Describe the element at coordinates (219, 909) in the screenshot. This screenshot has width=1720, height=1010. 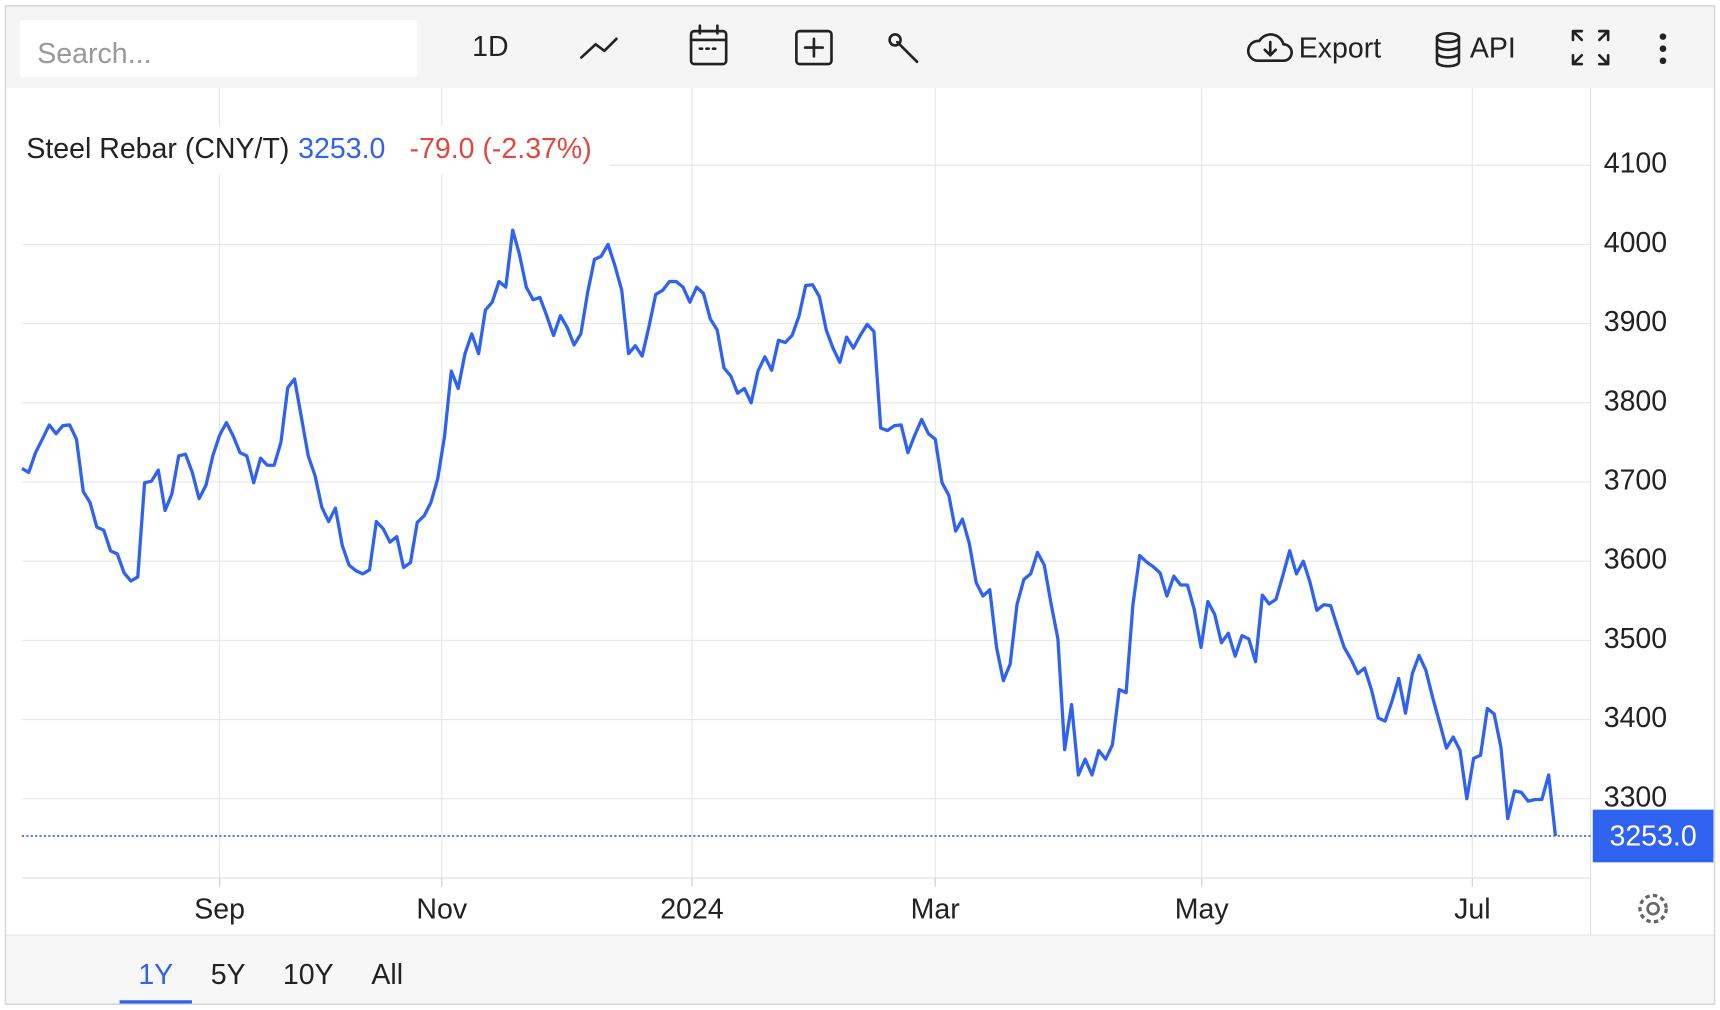
I see `x-tick-label: Sep` at that location.